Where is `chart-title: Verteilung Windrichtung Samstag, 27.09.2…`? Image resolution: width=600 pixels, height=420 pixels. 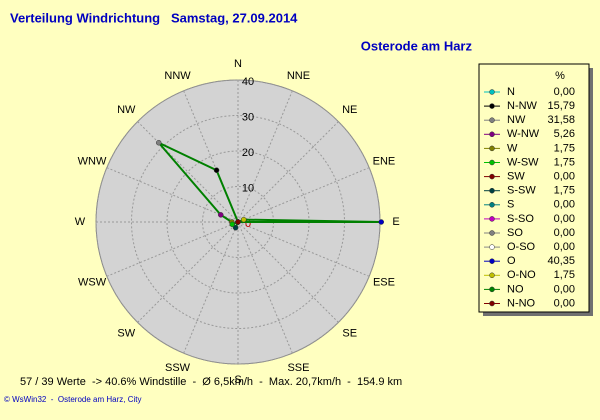 chart-title: Verteilung Windrichtung Samstag, 27.09.2… is located at coordinates (154, 17).